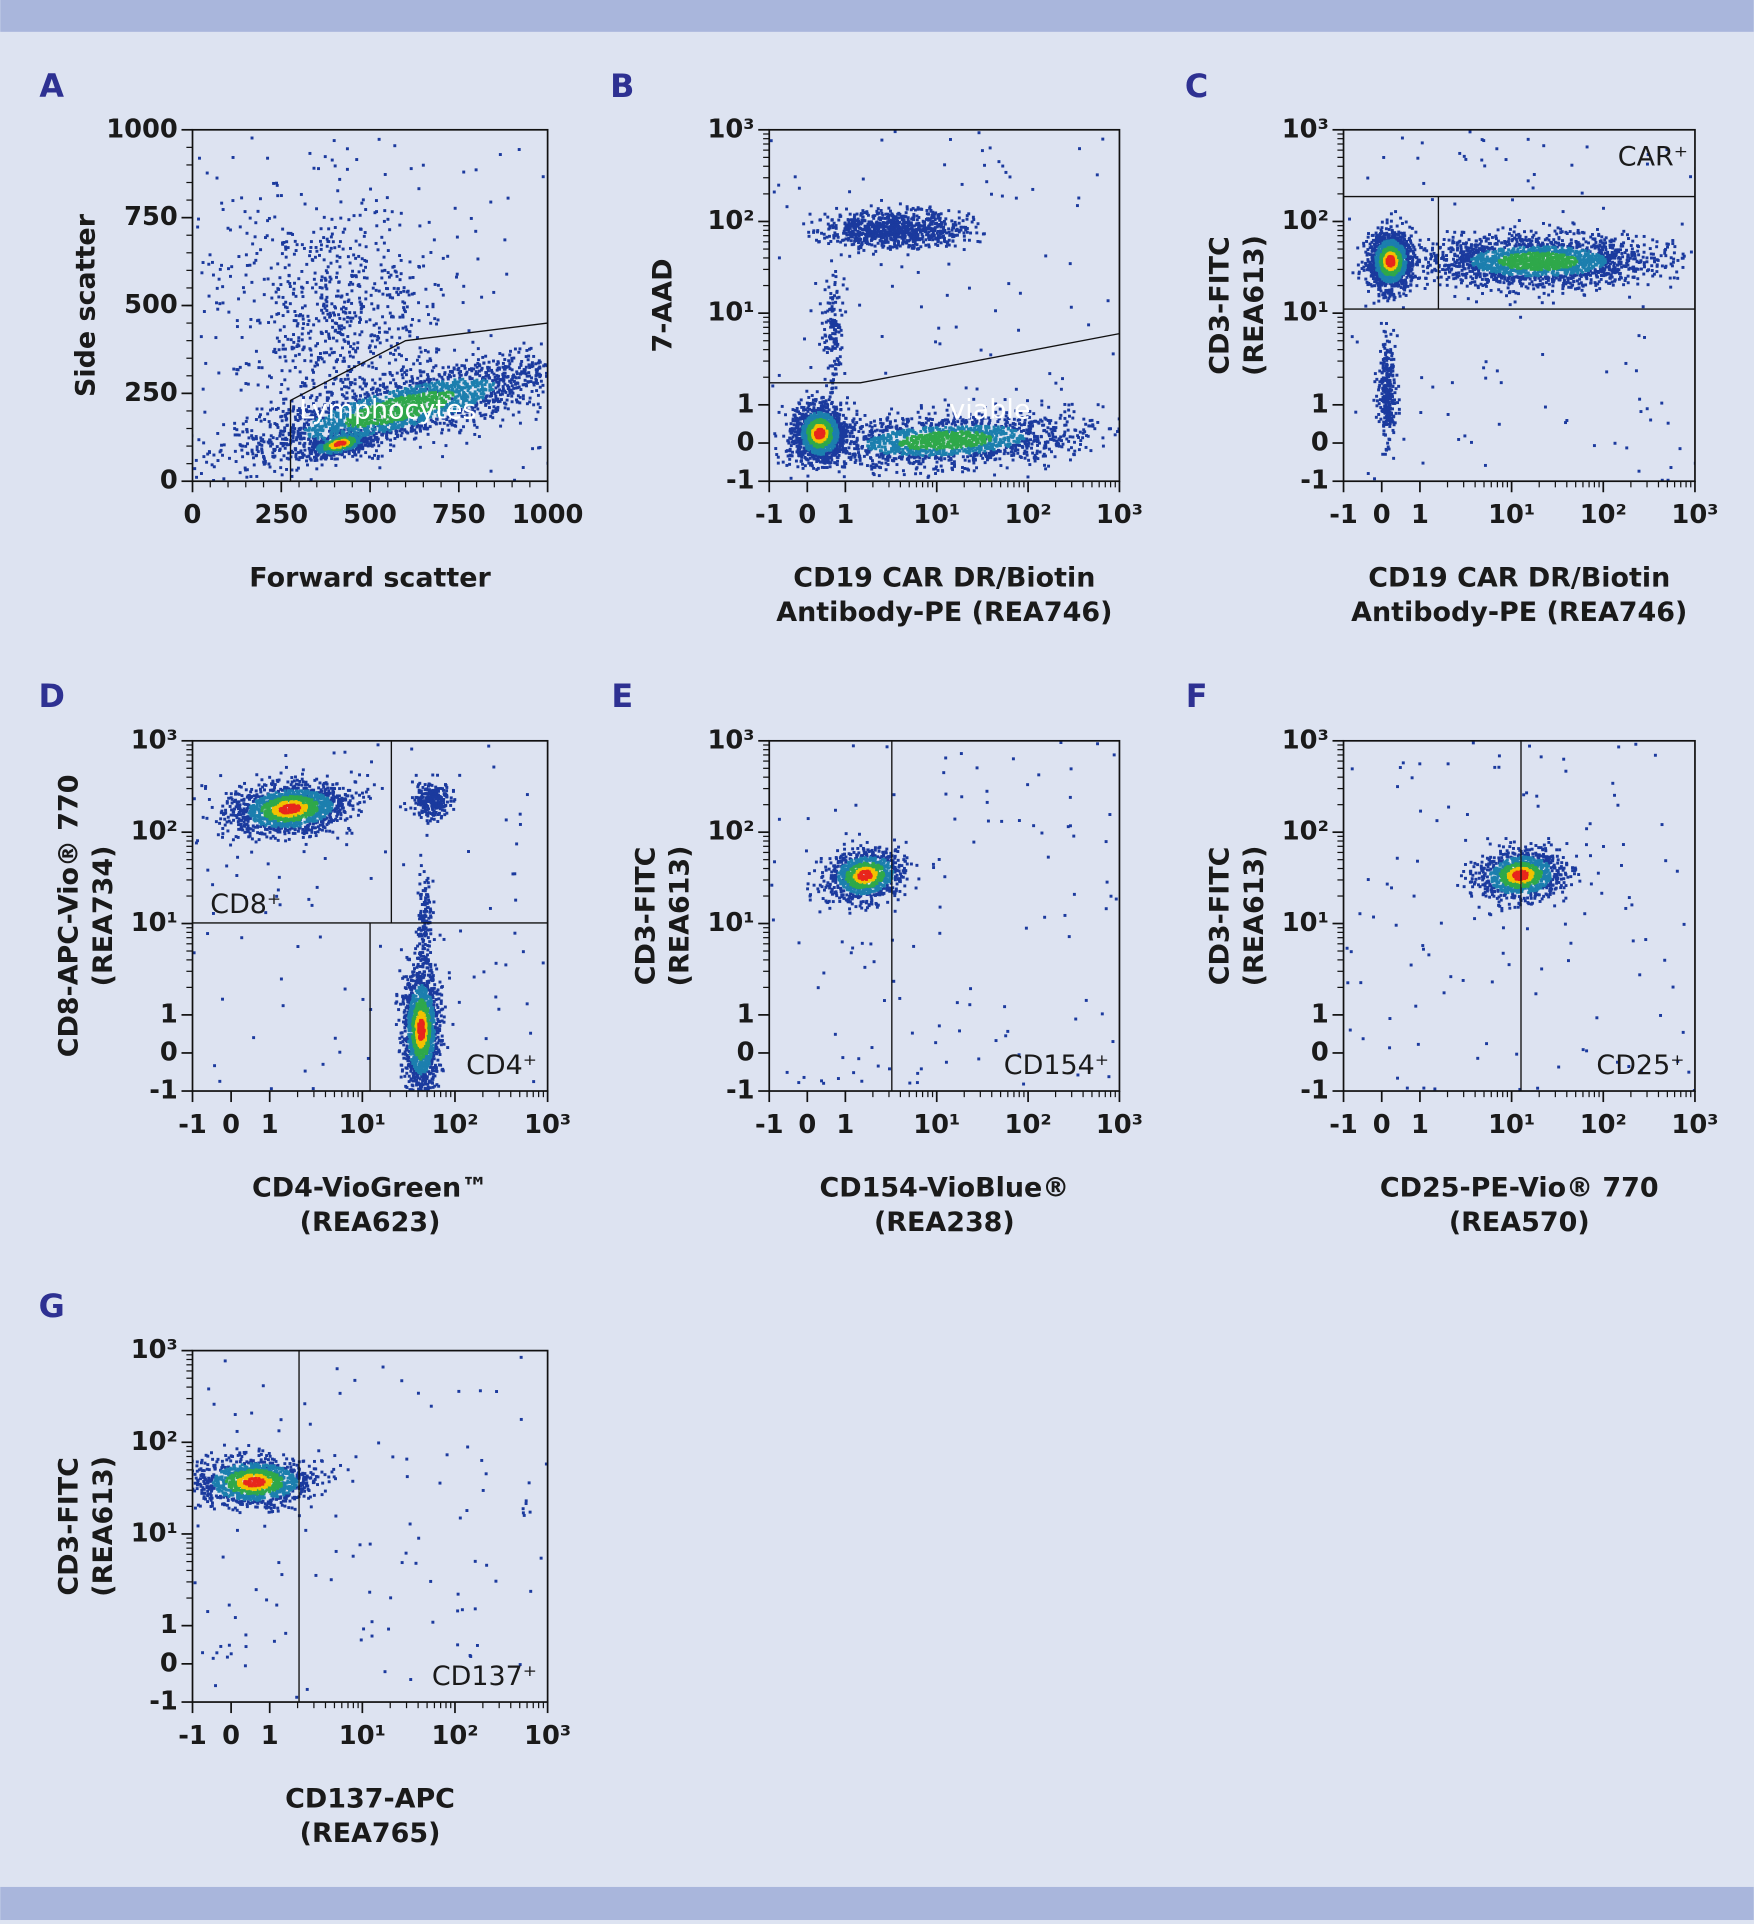 Image resolution: width=1754 pixels, height=1924 pixels. What do you see at coordinates (169, 481) in the screenshot?
I see `y-tick-label: 0` at bounding box center [169, 481].